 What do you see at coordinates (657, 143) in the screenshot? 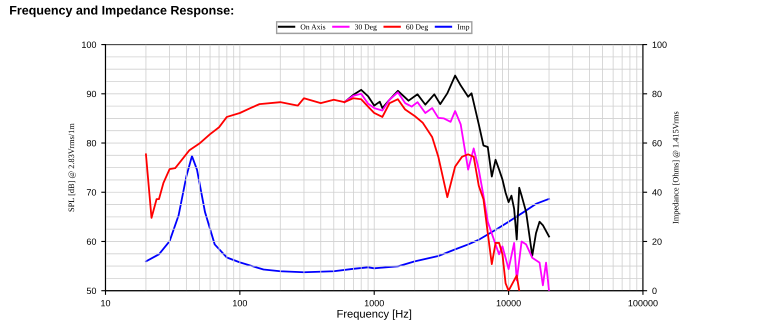
I see `y2-tick-label: 60` at bounding box center [657, 143].